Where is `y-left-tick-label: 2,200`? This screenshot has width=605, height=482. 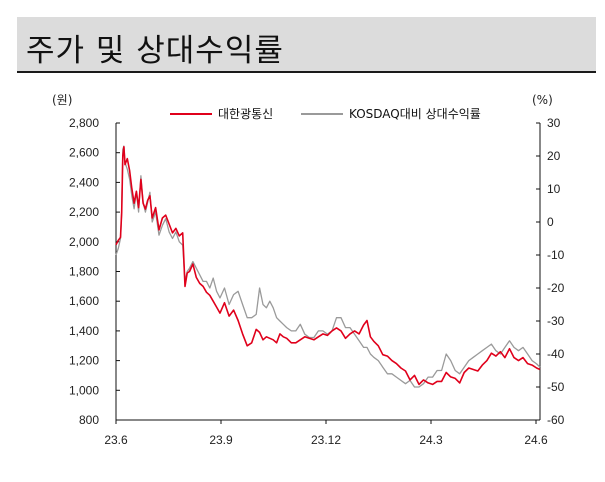 y-left-tick-label: 2,200 is located at coordinates (84, 212).